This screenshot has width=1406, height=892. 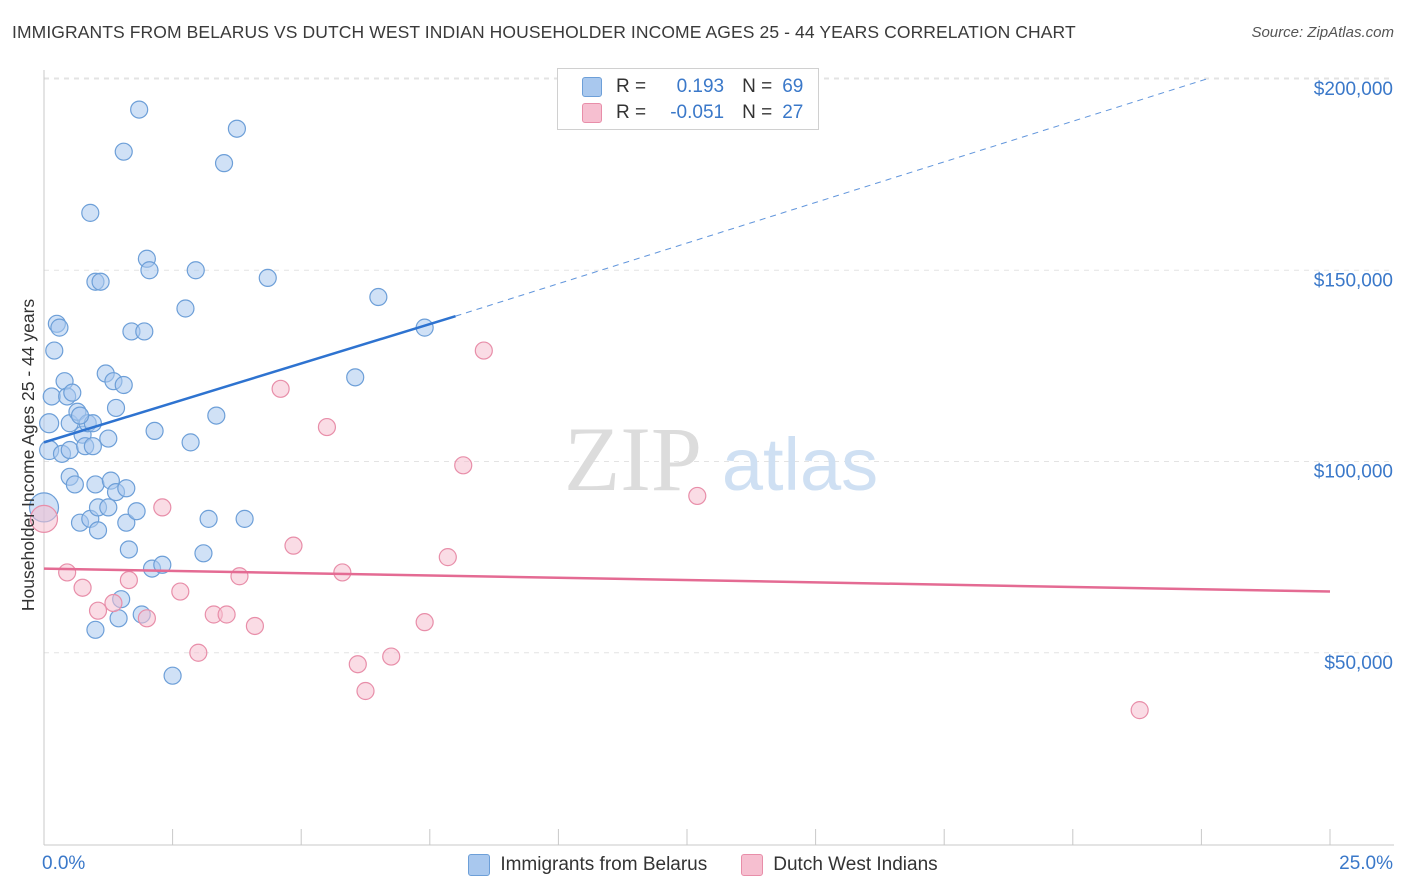 I want to click on legend-swatch-dutch, so click(x=752, y=865).